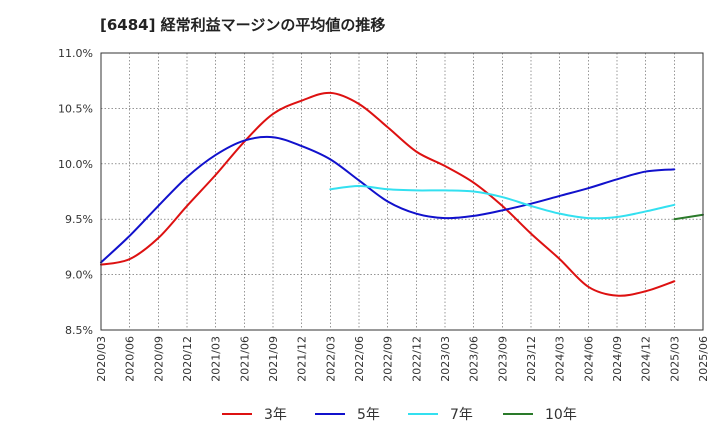  Describe the element at coordinates (243, 25) in the screenshot. I see `chart-title: [6484] 経常利益マージンの平均値の推移` at that location.